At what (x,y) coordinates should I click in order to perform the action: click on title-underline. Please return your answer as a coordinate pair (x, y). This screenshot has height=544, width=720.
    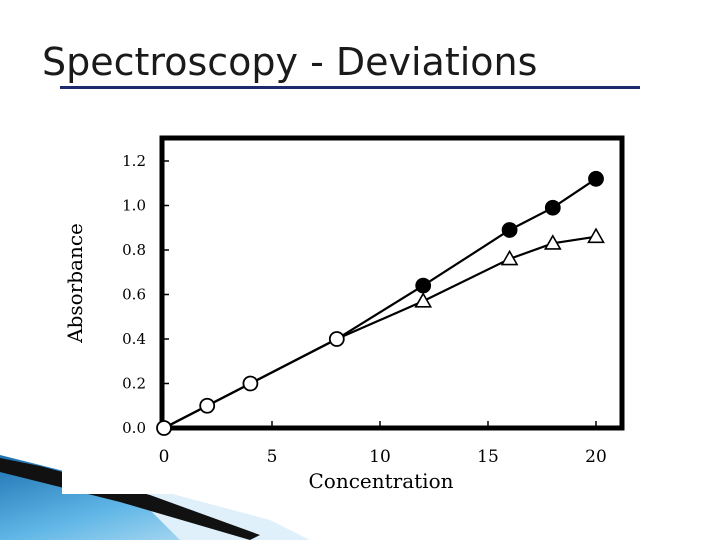
    Looking at the image, I should click on (350, 87).